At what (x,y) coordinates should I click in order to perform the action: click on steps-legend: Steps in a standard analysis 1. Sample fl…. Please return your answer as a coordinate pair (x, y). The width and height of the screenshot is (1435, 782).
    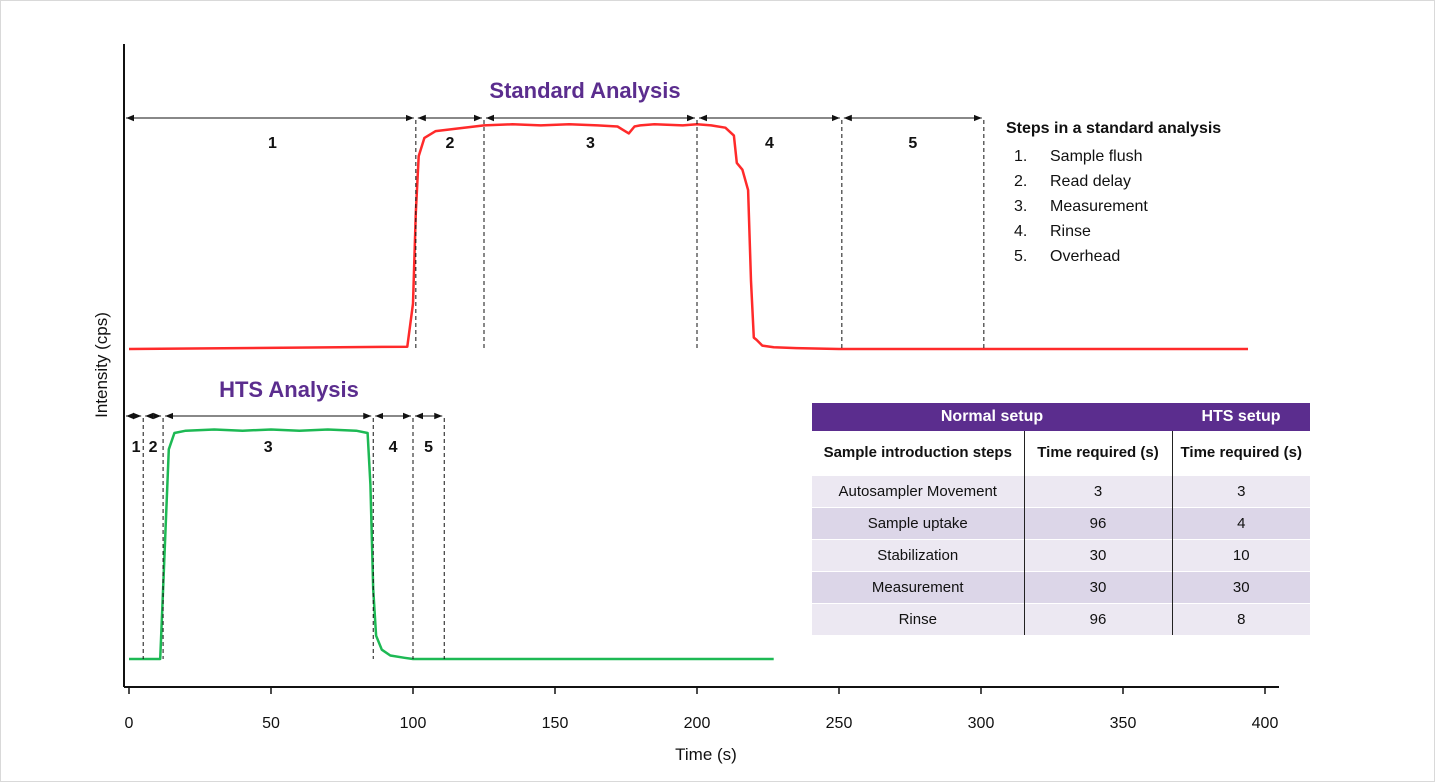
    Looking at the image, I should click on (1113, 194).